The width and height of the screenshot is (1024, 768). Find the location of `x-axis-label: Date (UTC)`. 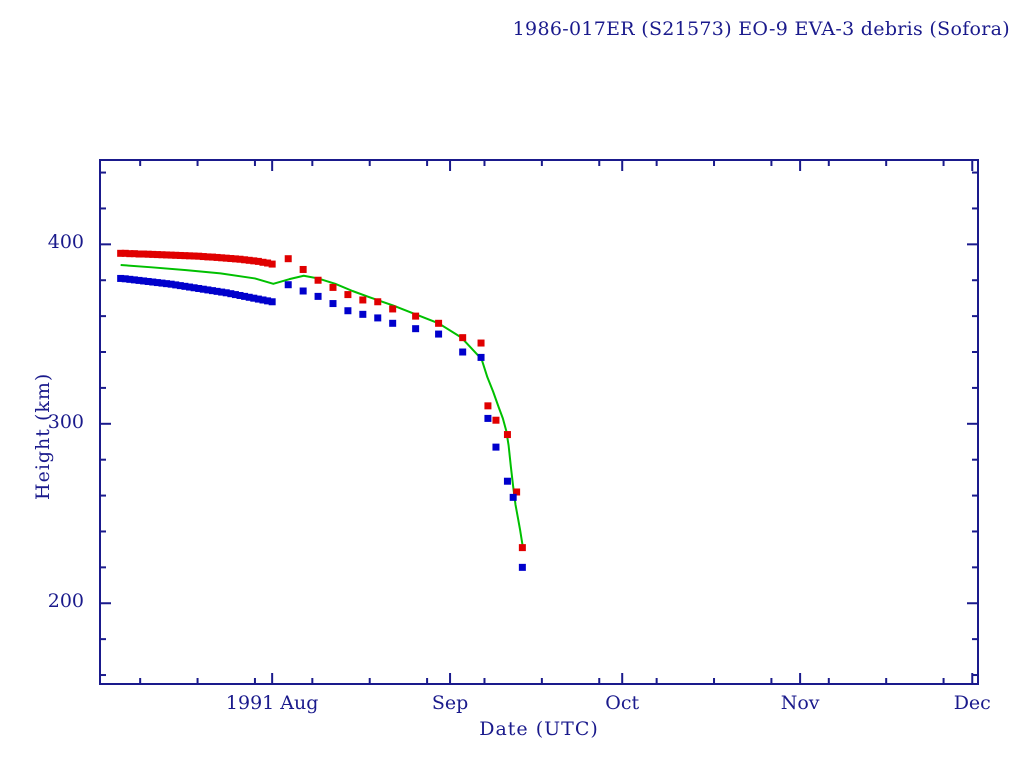

x-axis-label: Date (UTC) is located at coordinates (539, 729).